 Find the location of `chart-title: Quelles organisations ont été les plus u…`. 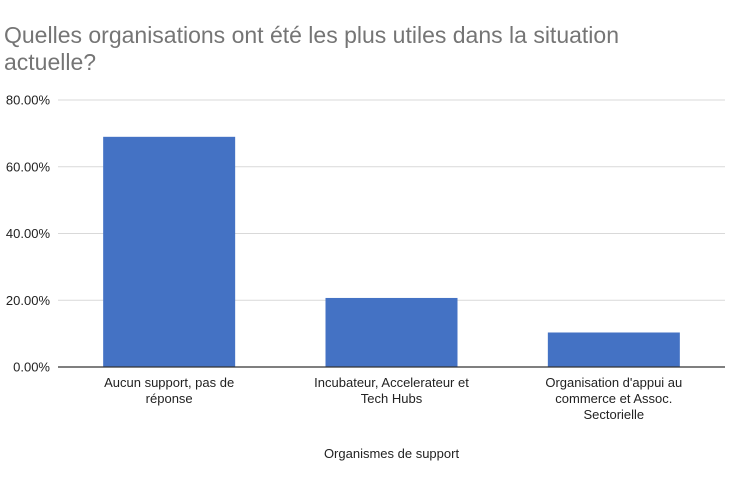

chart-title: Quelles organisations ont été les plus u… is located at coordinates (311, 48).